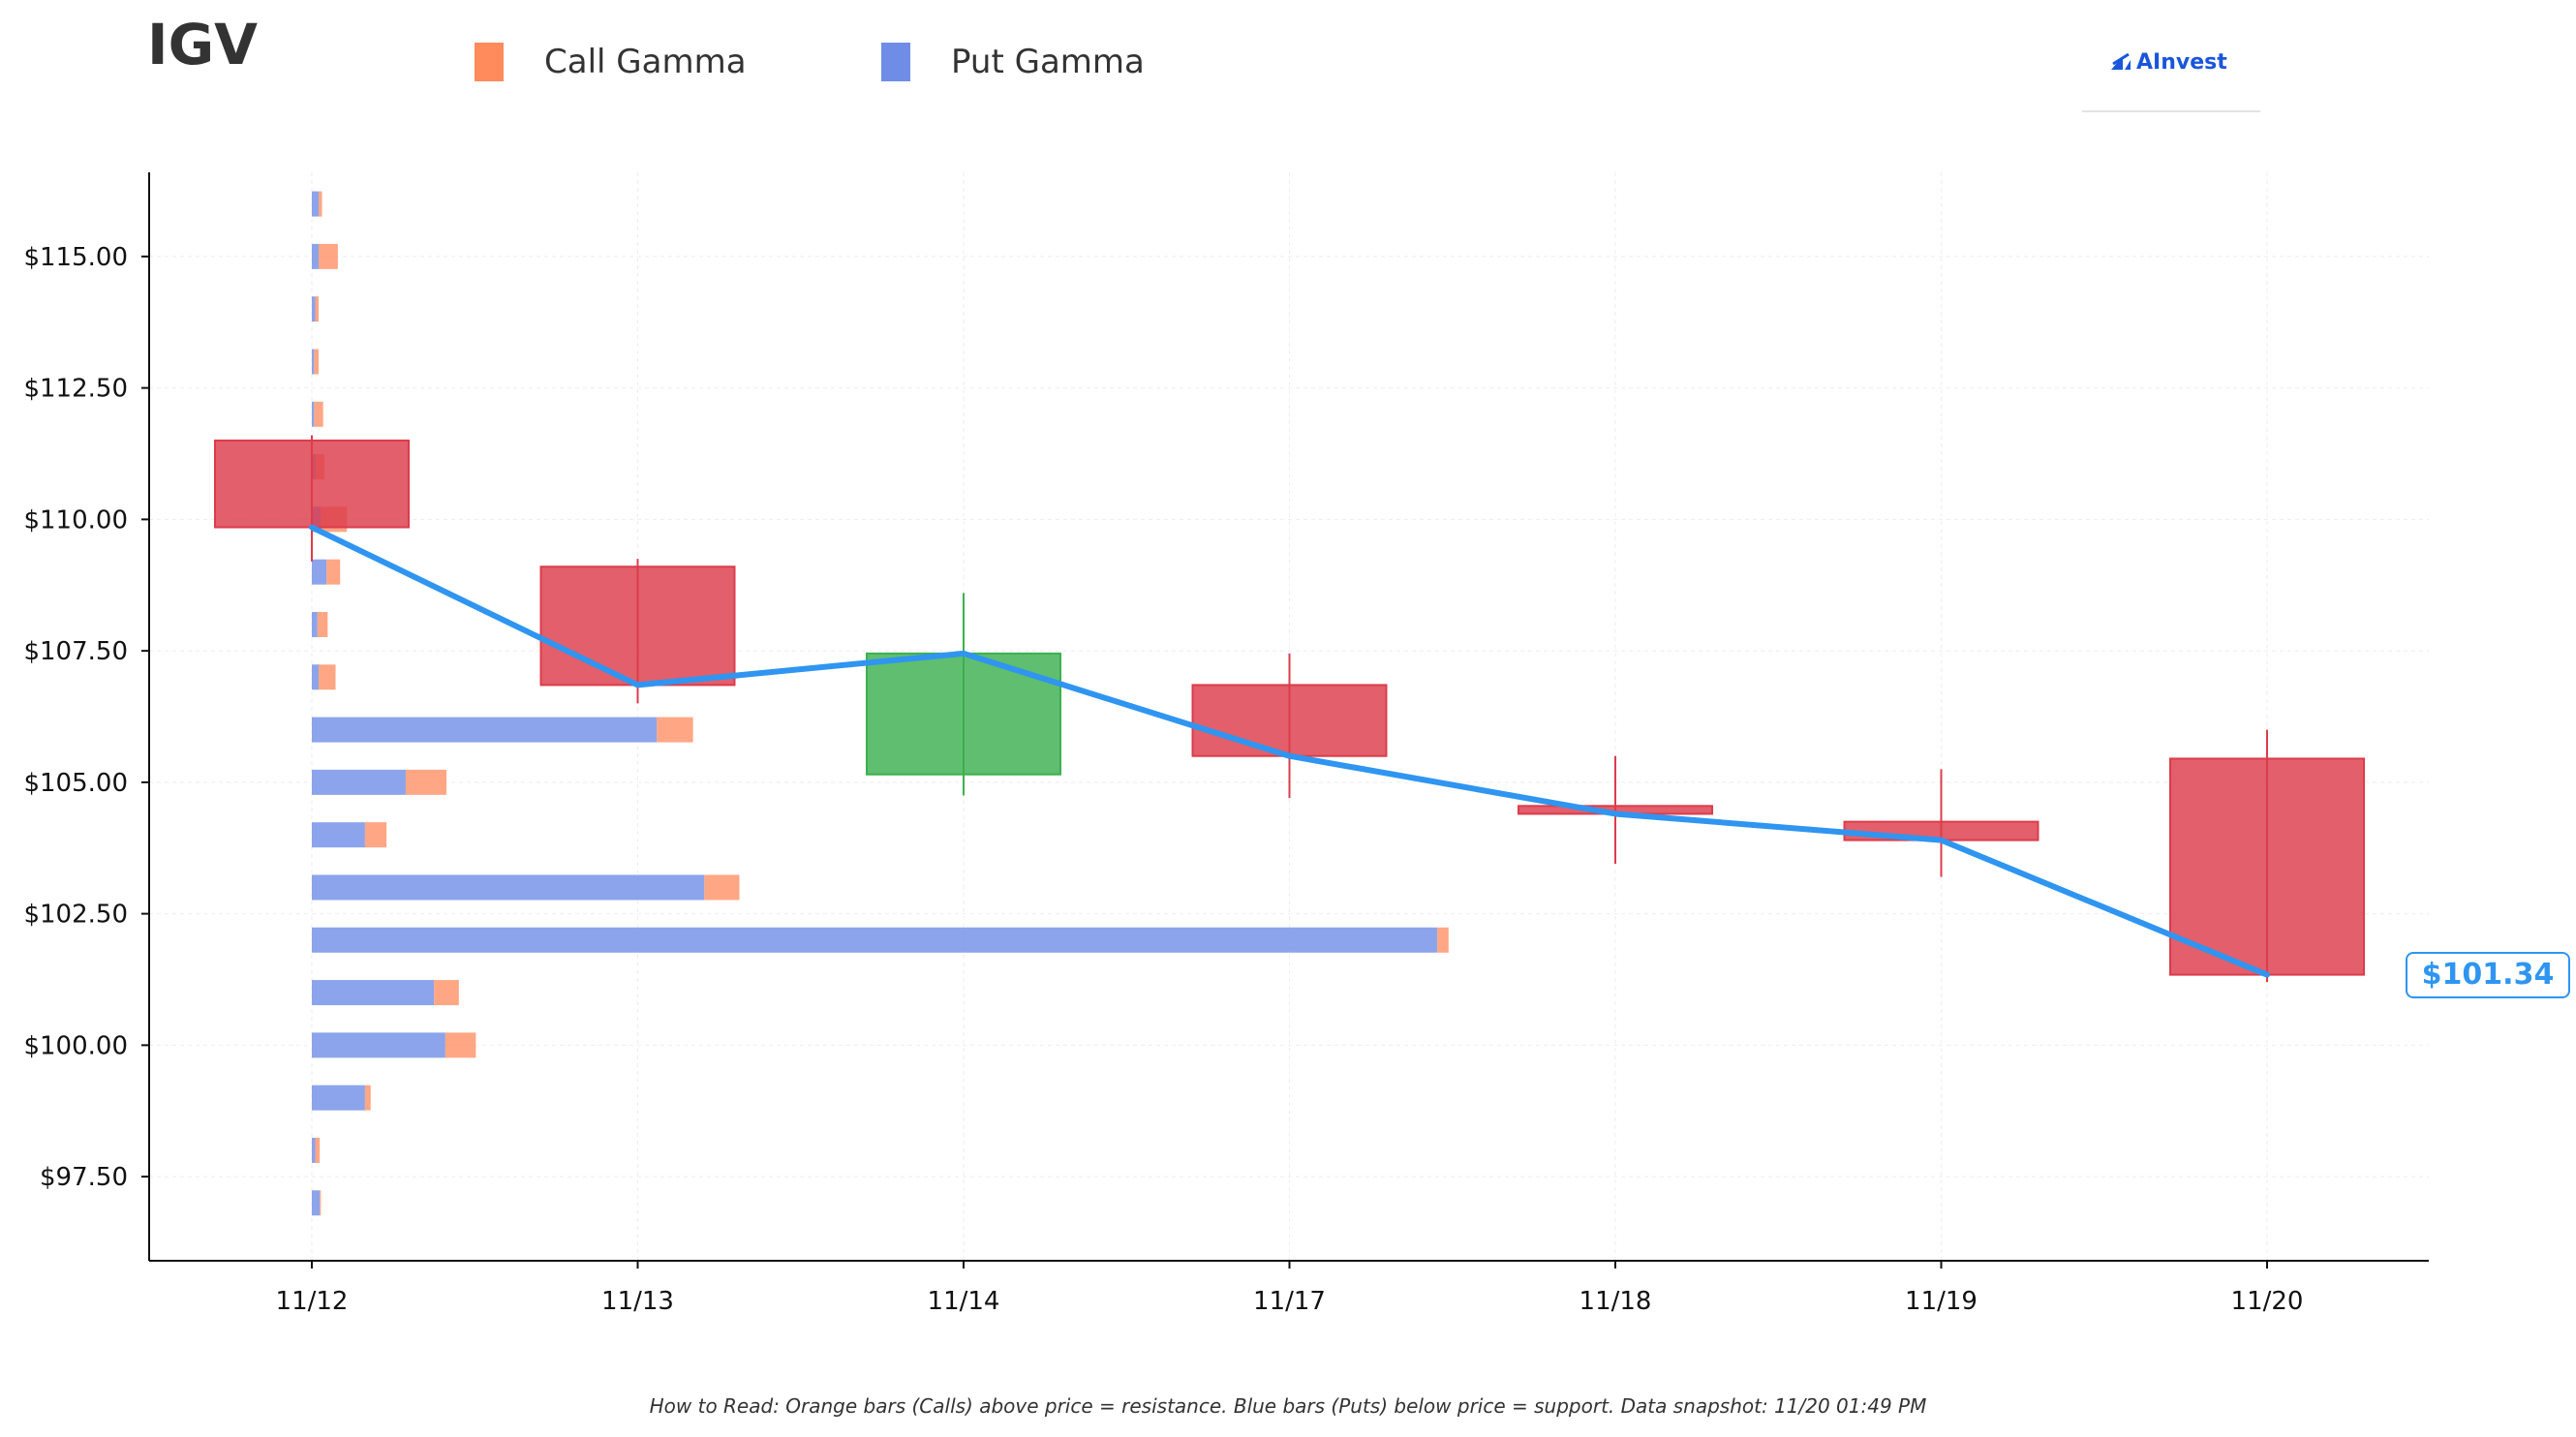 The height and width of the screenshot is (1437, 2576). I want to click on legend-item-put: Put Gamma, so click(1013, 62).